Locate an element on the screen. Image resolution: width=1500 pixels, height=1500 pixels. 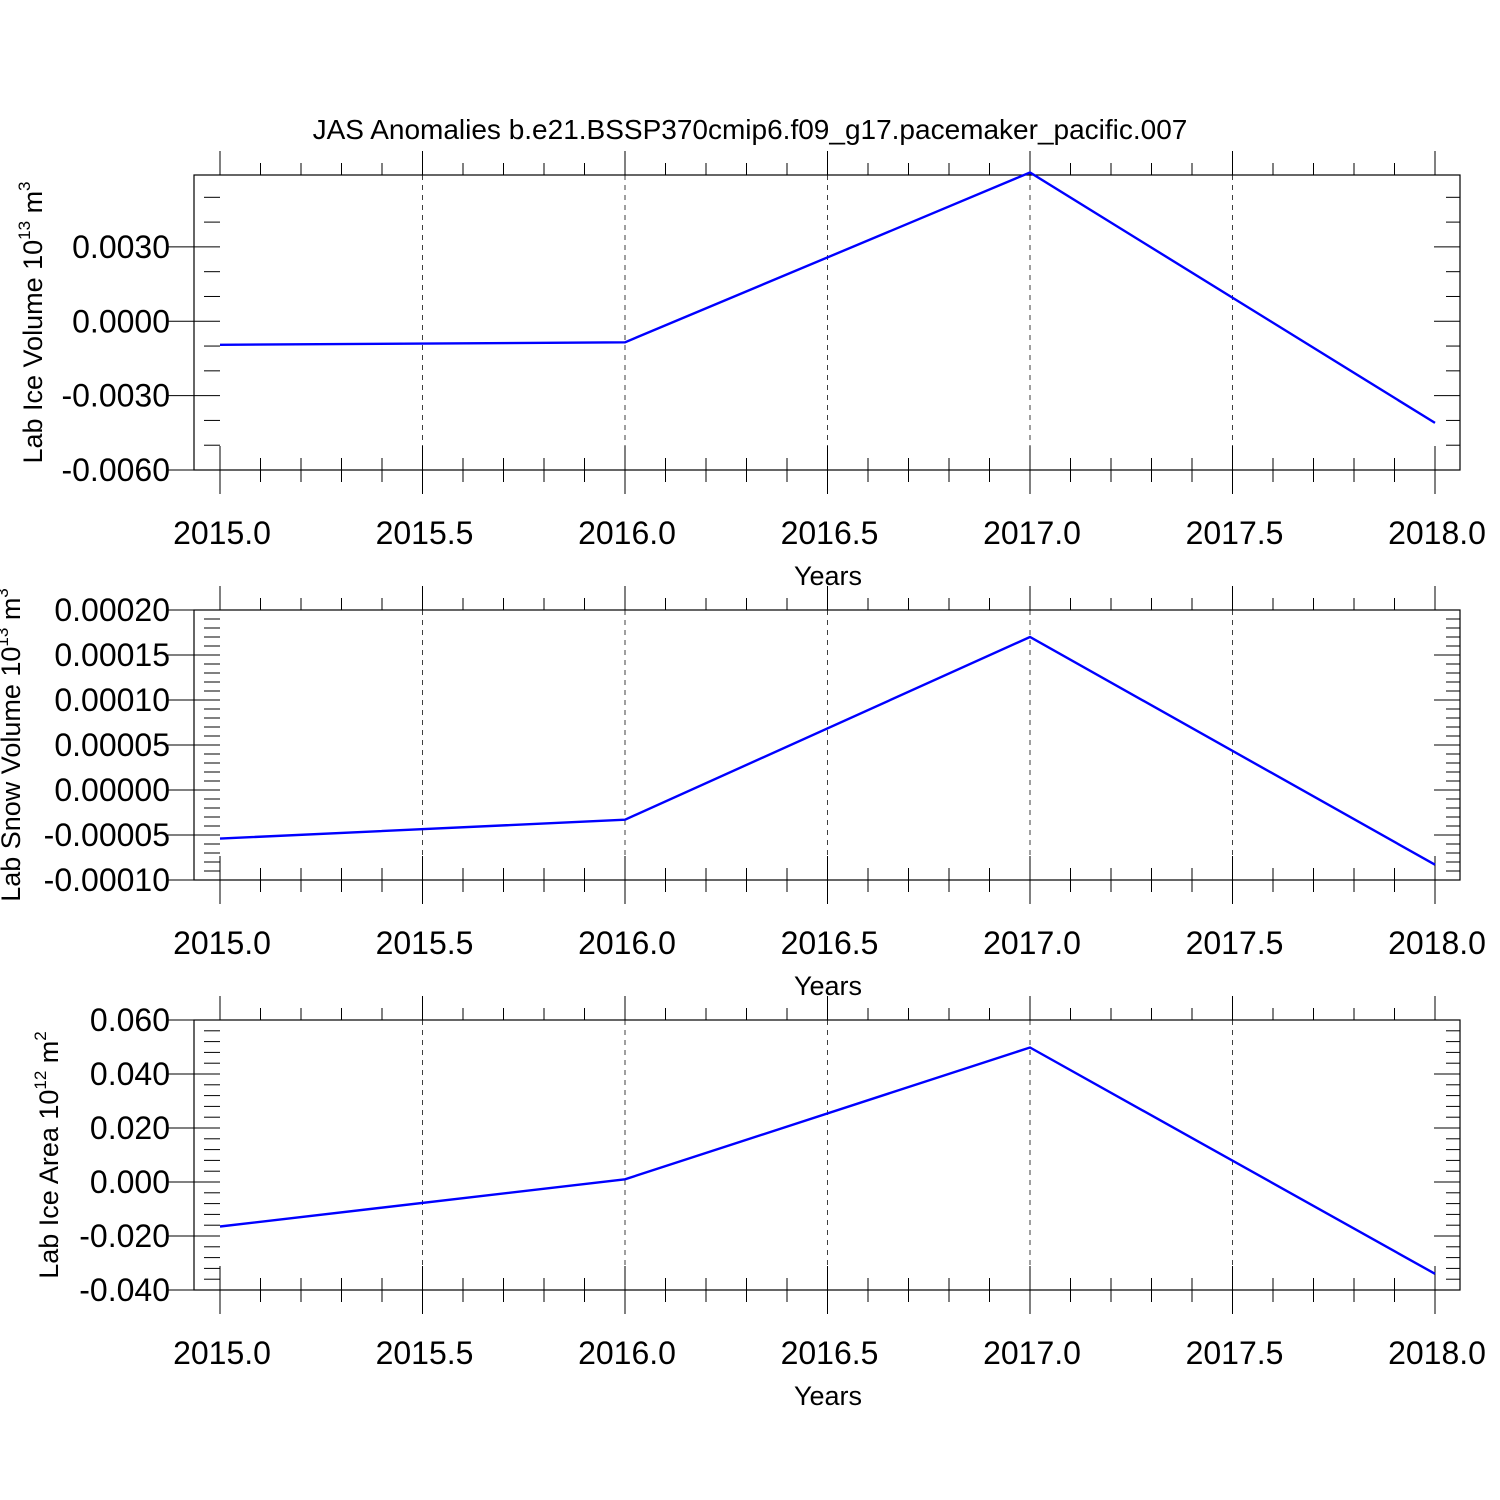
y-tick-label: -0.00010 is located at coordinates (107, 880).